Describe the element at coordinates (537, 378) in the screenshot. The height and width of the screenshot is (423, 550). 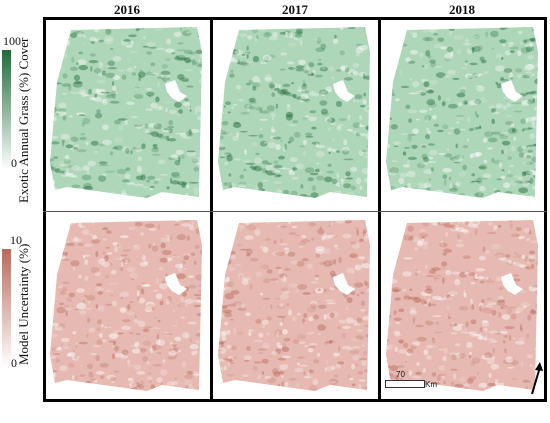
I see `north-arrow-icon` at that location.